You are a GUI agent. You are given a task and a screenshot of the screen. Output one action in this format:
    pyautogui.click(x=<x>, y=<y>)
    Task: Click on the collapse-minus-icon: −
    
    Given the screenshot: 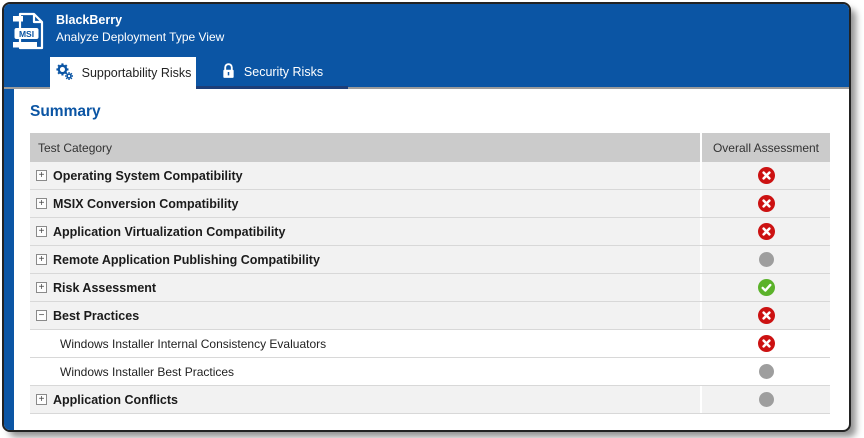 What is the action you would take?
    pyautogui.click(x=41, y=315)
    